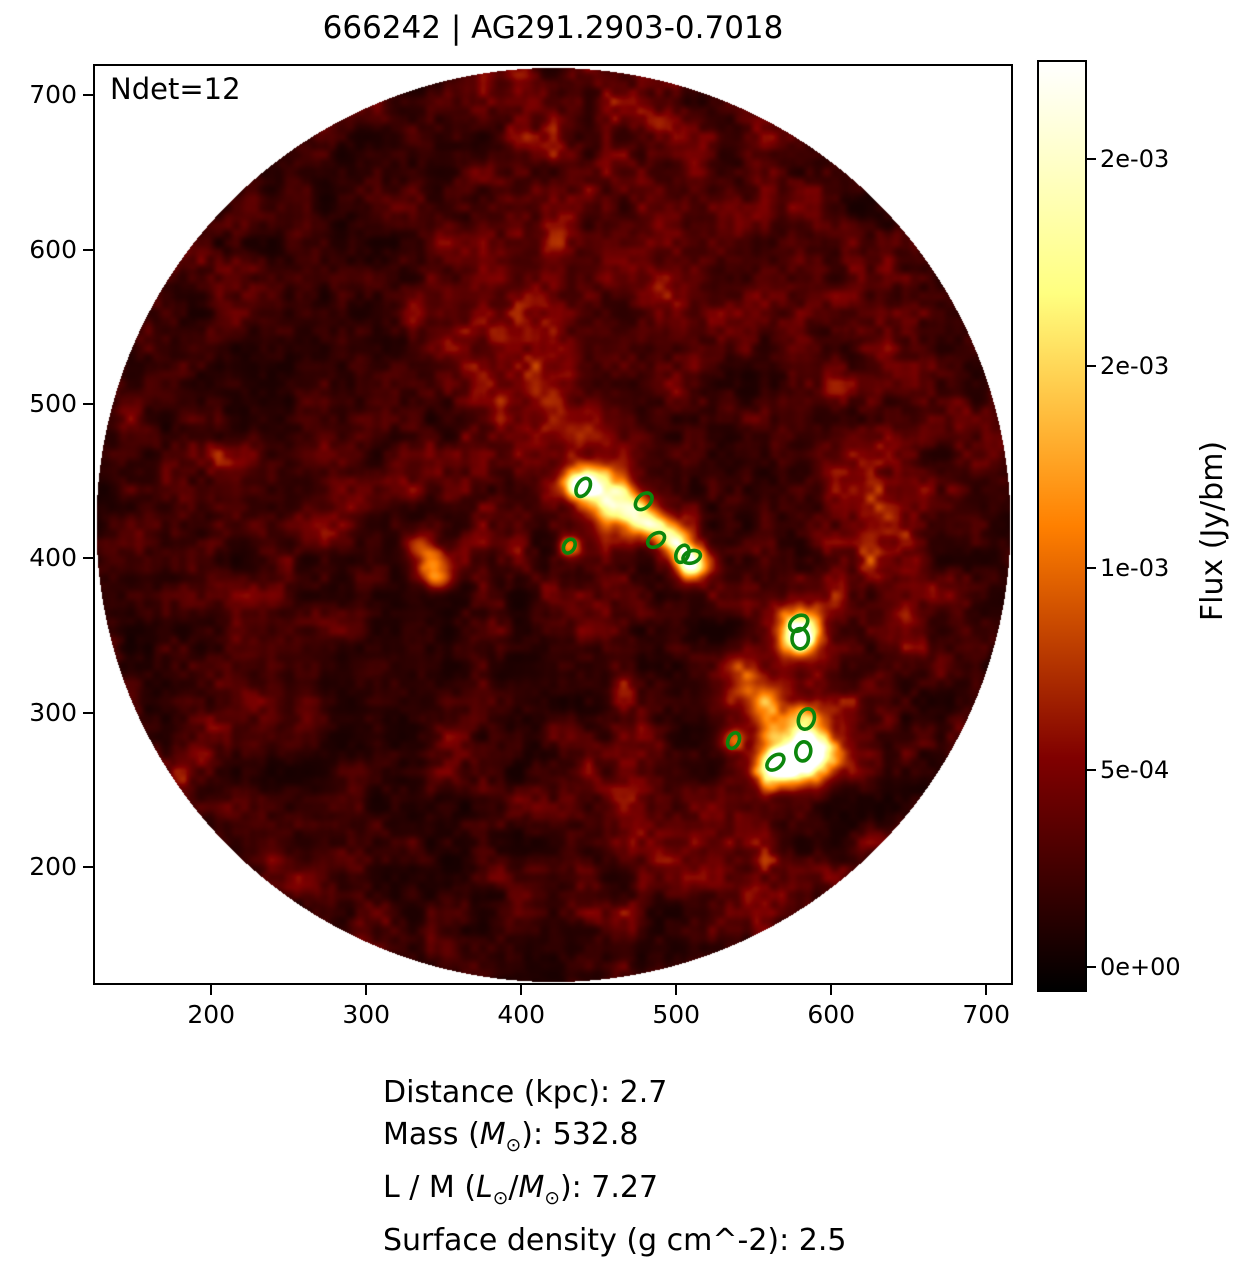 The image size is (1257, 1267). I want to click on x-tick-label: 200, so click(211, 1014).